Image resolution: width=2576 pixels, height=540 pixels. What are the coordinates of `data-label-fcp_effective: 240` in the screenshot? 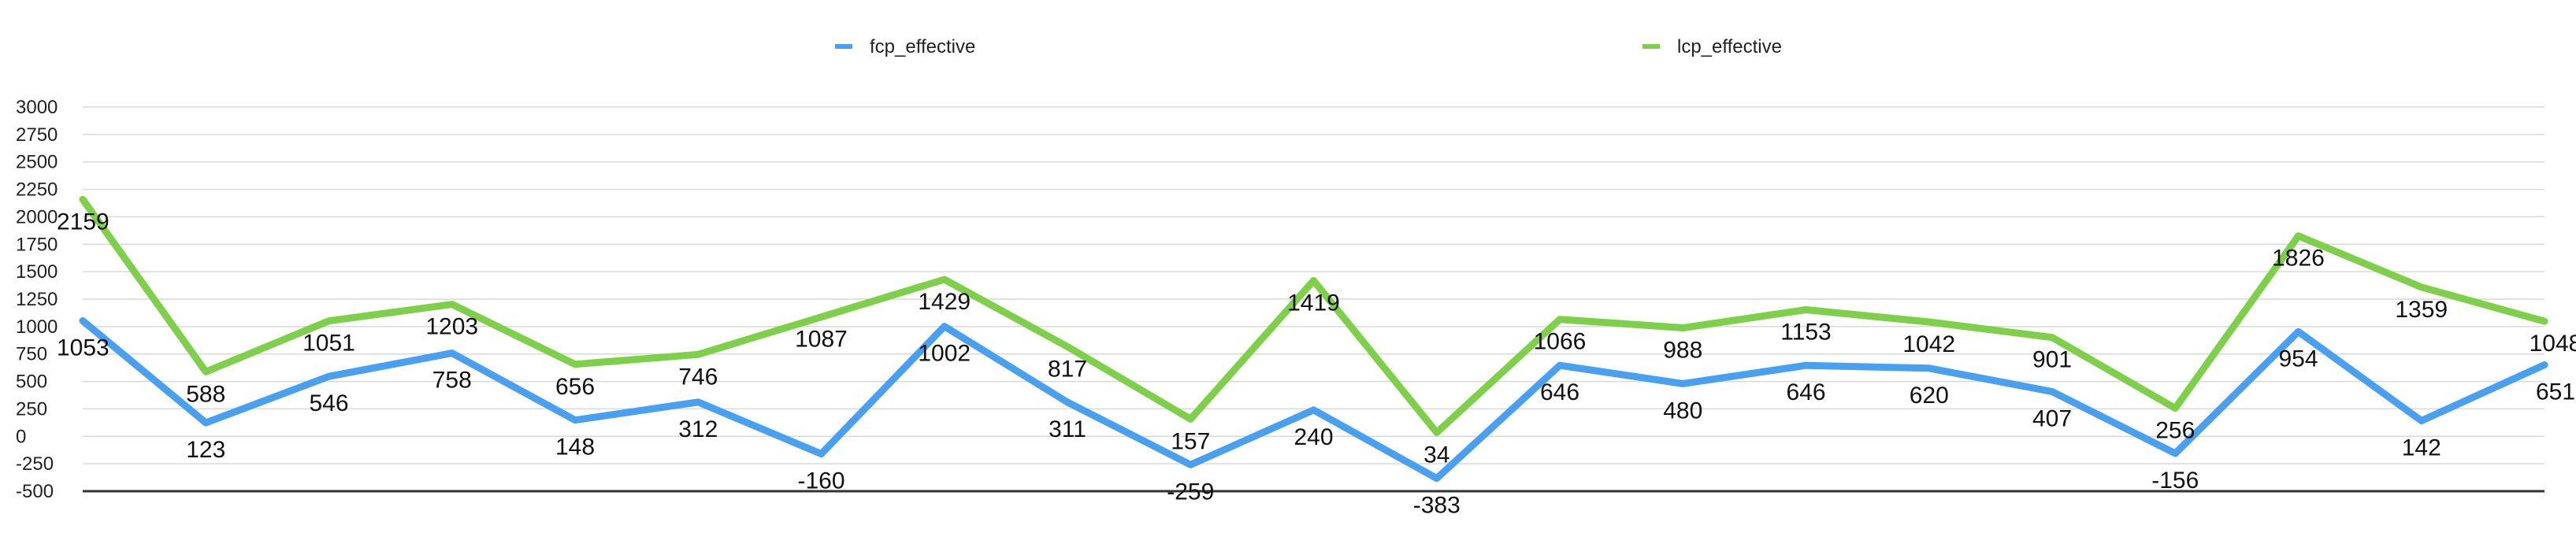 It's located at (1313, 437).